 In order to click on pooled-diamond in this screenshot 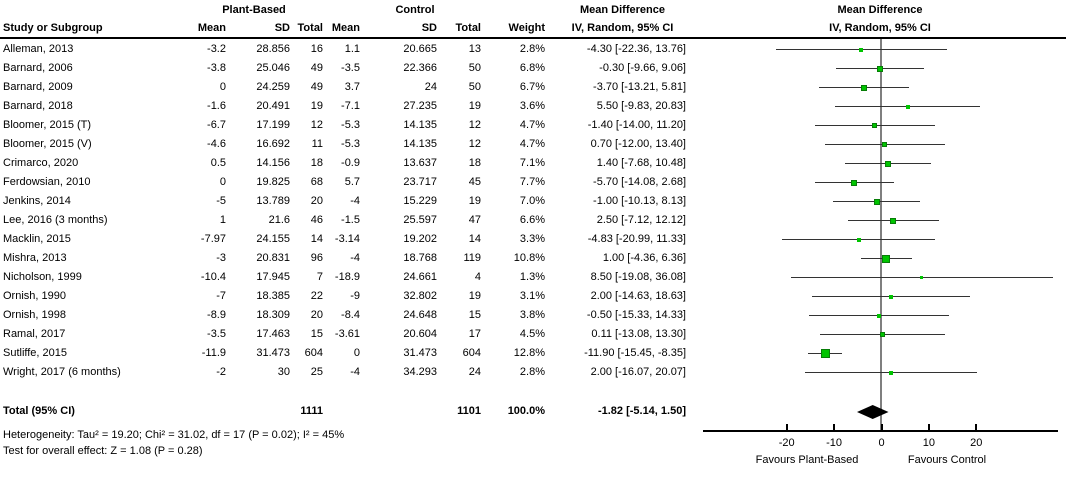, I will do `click(873, 412)`.